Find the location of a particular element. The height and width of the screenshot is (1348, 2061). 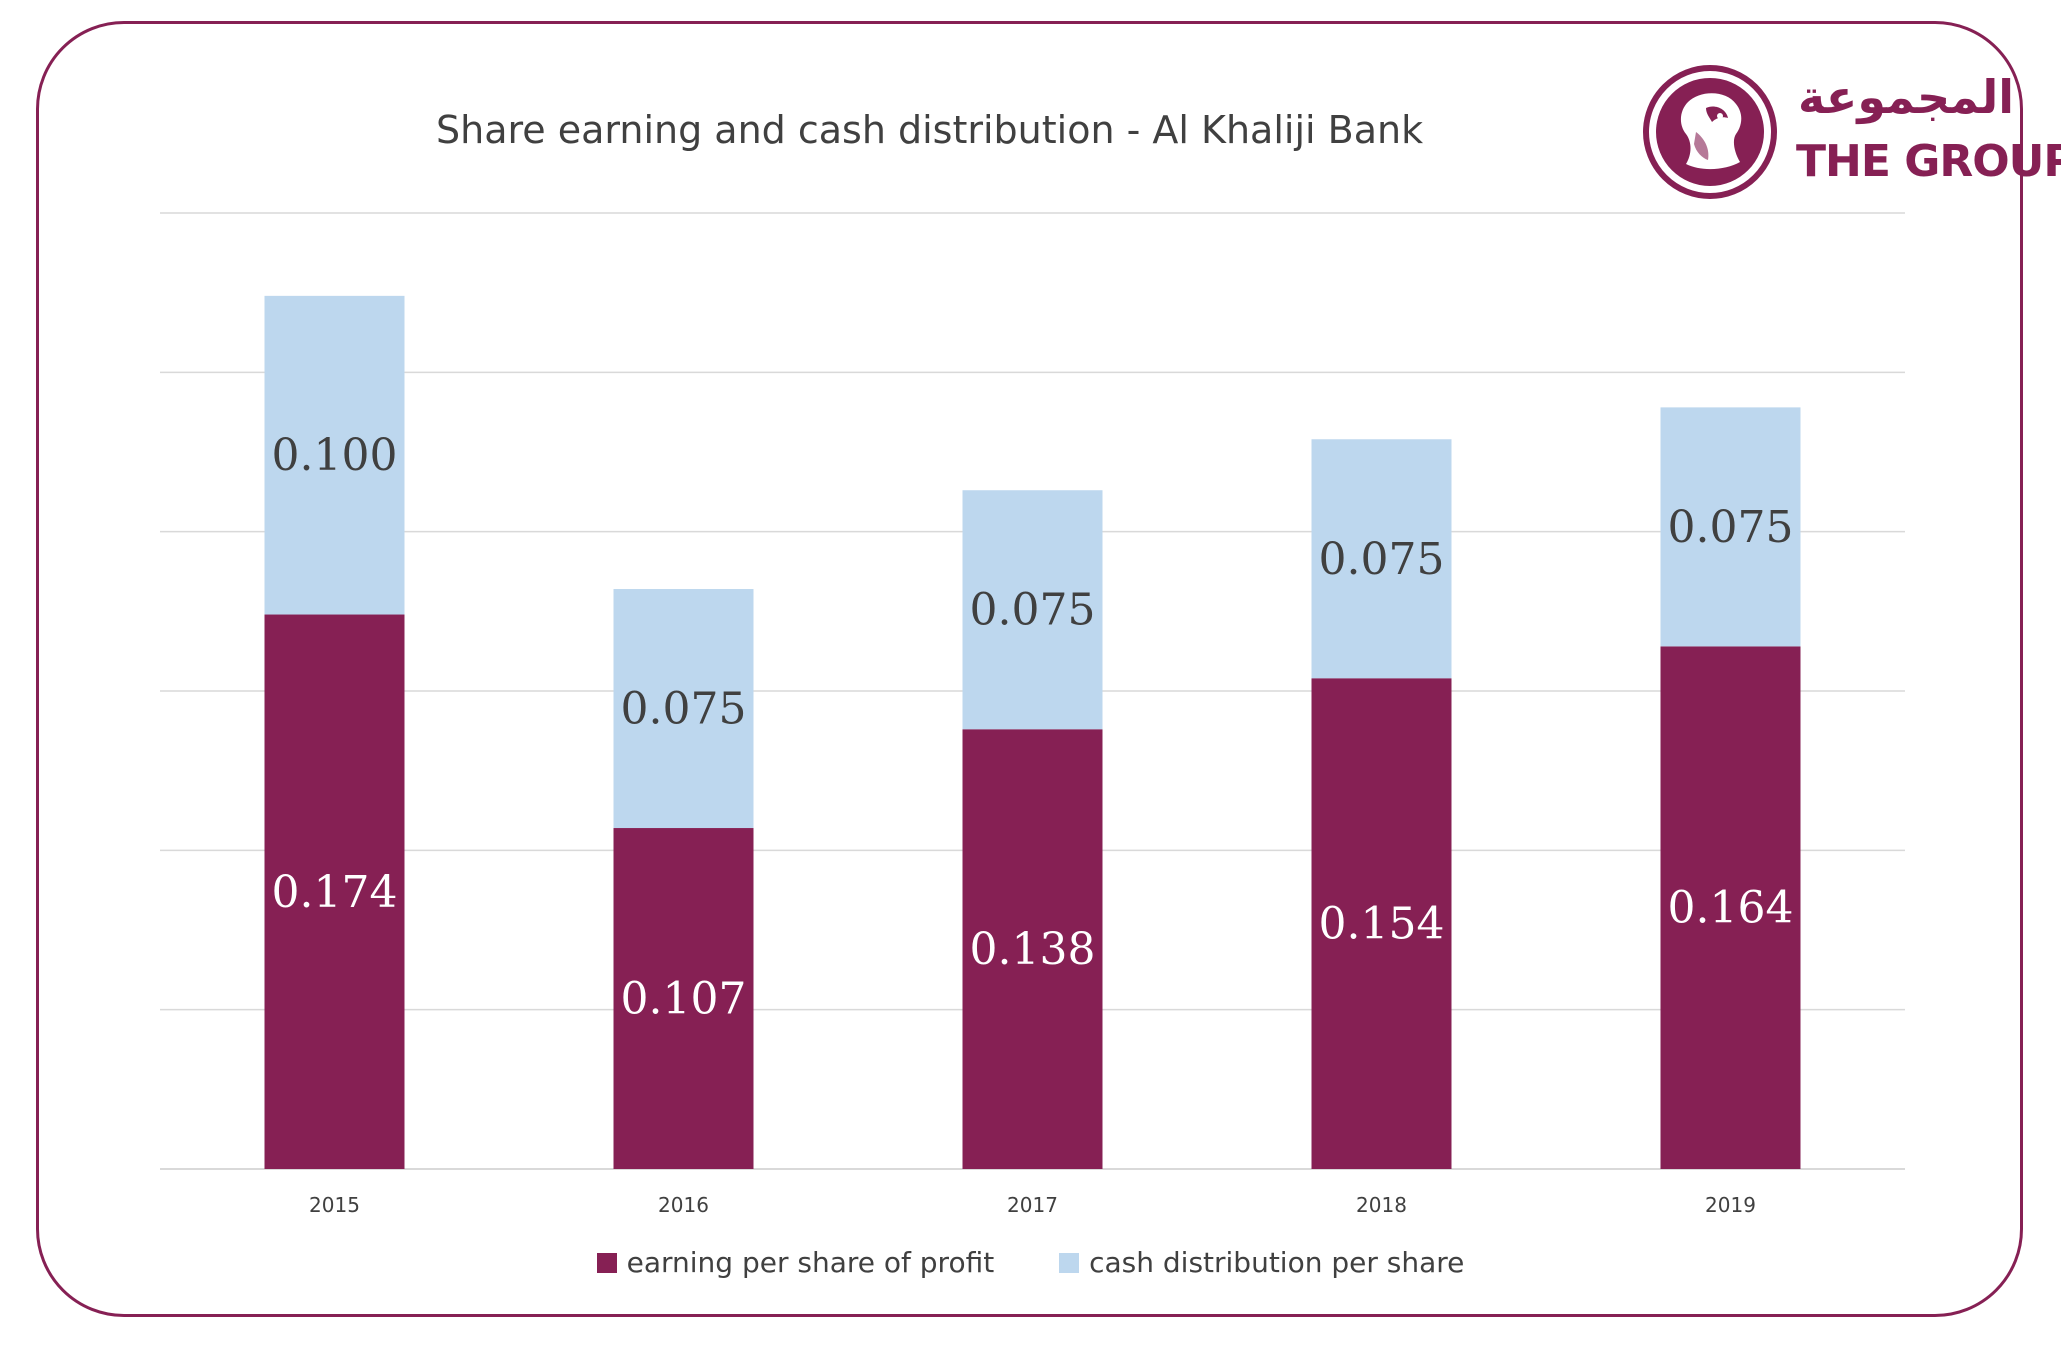

data-label-cash-2016: 0.075 is located at coordinates (684, 709).